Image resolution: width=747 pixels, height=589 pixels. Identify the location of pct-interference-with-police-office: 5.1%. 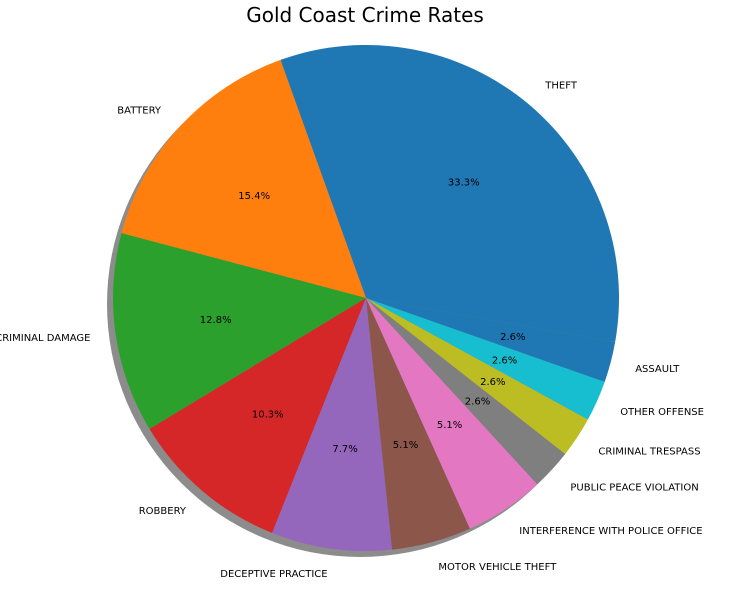
(449, 425).